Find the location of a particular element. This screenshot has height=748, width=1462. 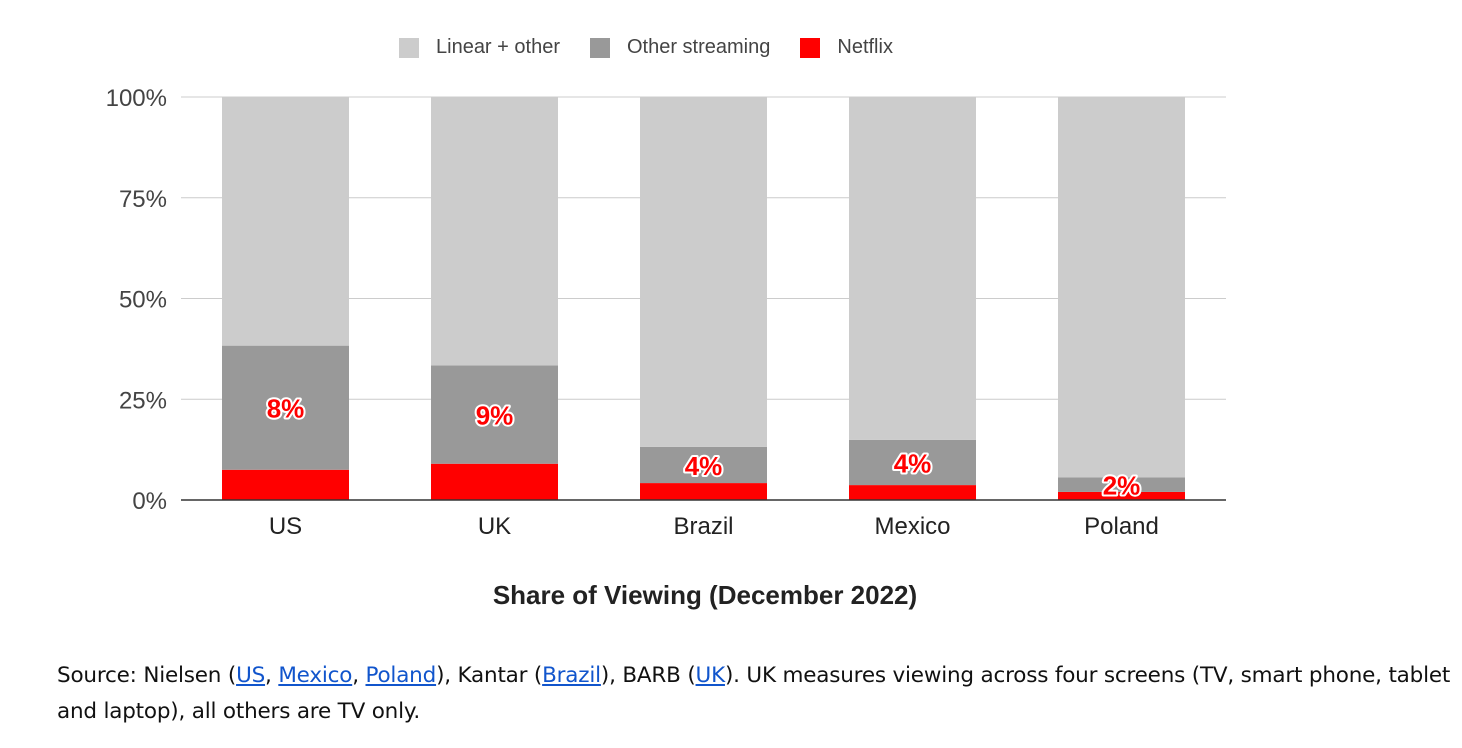

legend-swatch-other-streaming is located at coordinates (599, 47).